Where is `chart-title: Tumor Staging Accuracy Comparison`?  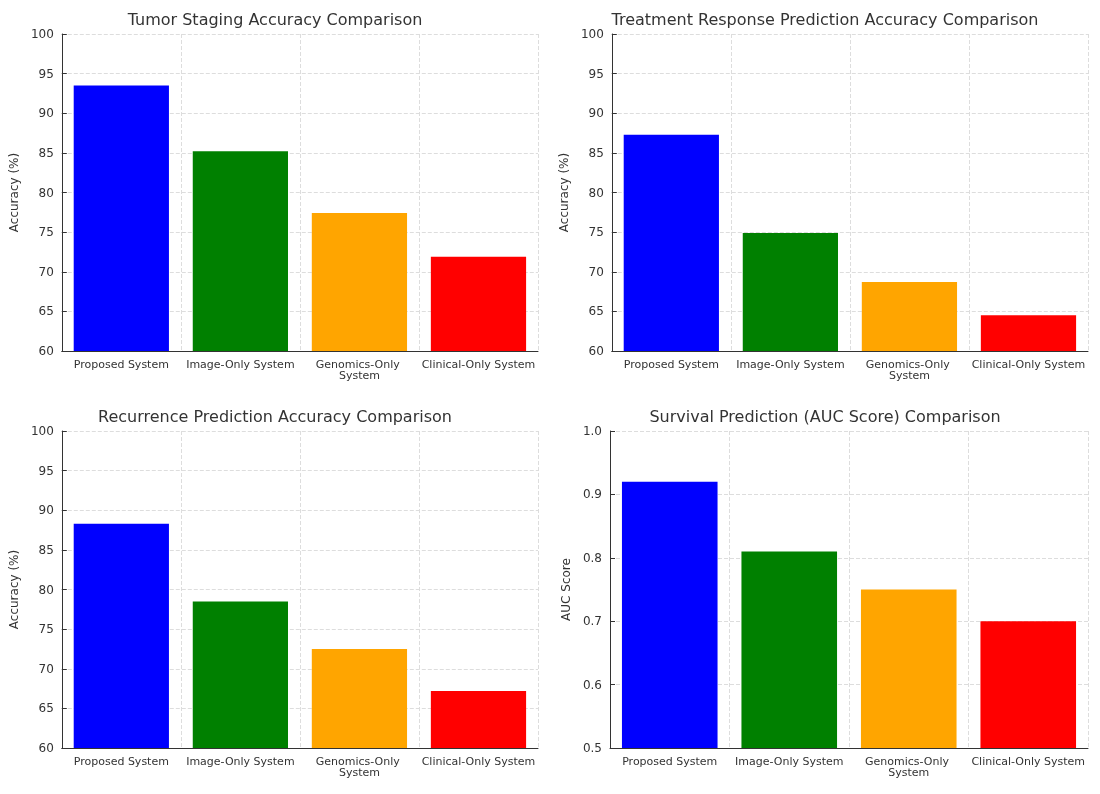
chart-title: Tumor Staging Accuracy Comparison is located at coordinates (274, 19).